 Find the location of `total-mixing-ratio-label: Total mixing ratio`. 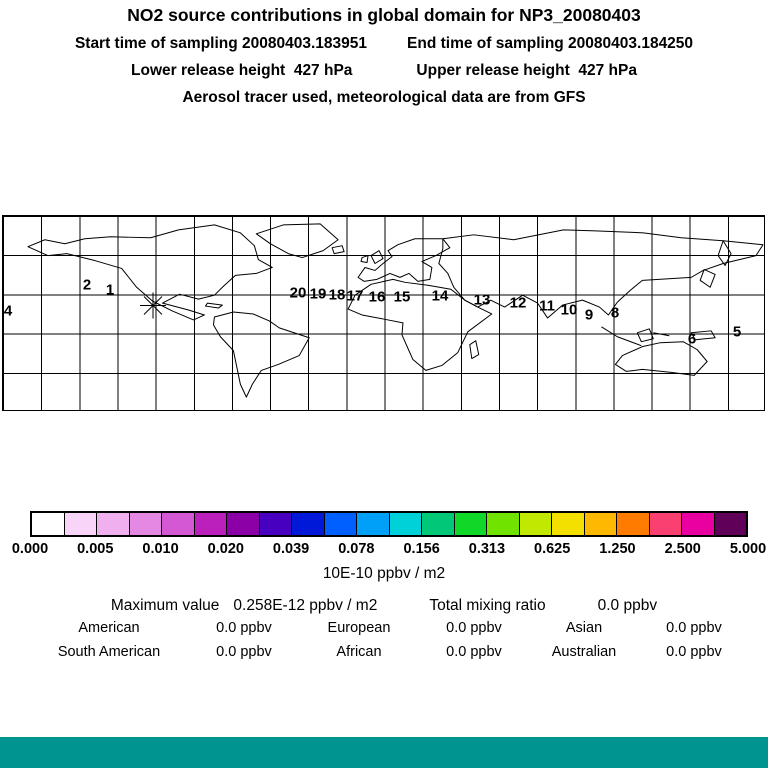

total-mixing-ratio-label: Total mixing ratio is located at coordinates (487, 605).